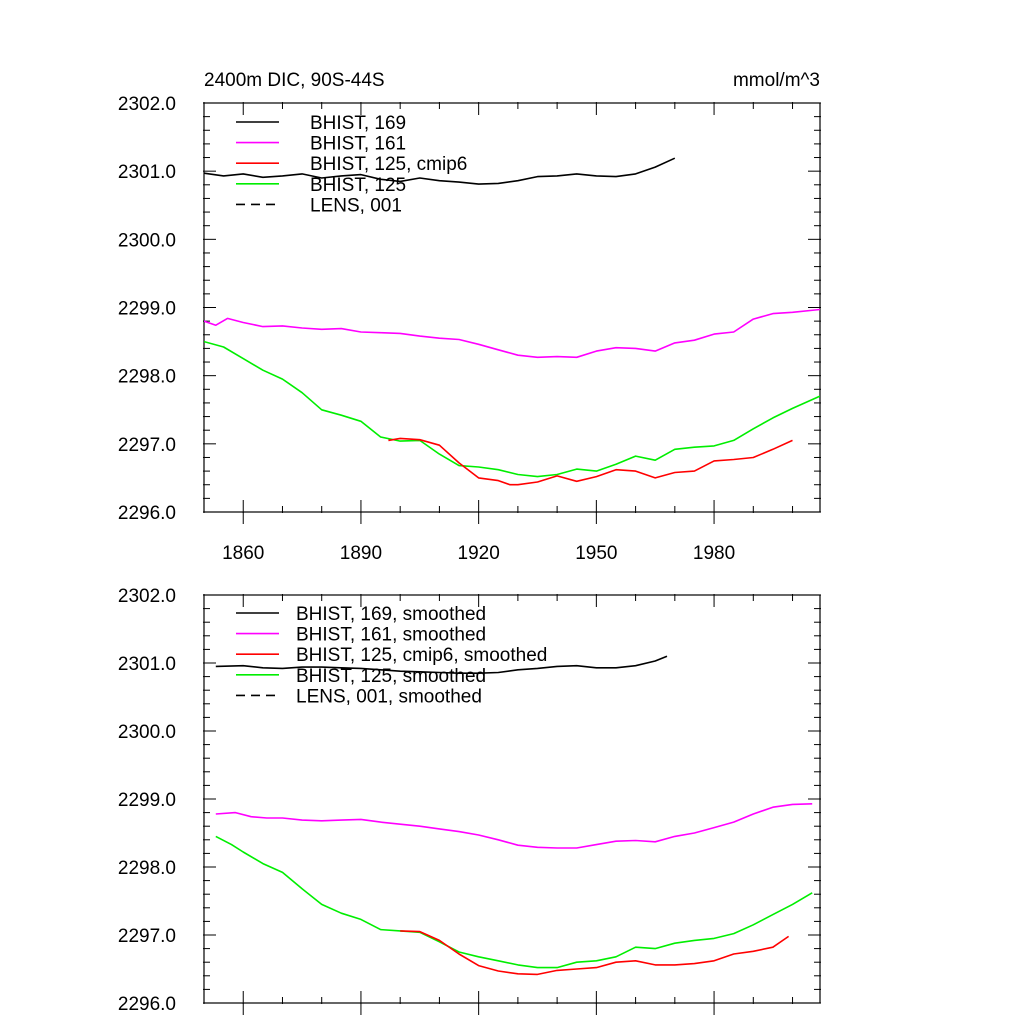 Image resolution: width=1024 pixels, height=1024 pixels. What do you see at coordinates (358, 144) in the screenshot?
I see `legend-label: BHIST, 161` at bounding box center [358, 144].